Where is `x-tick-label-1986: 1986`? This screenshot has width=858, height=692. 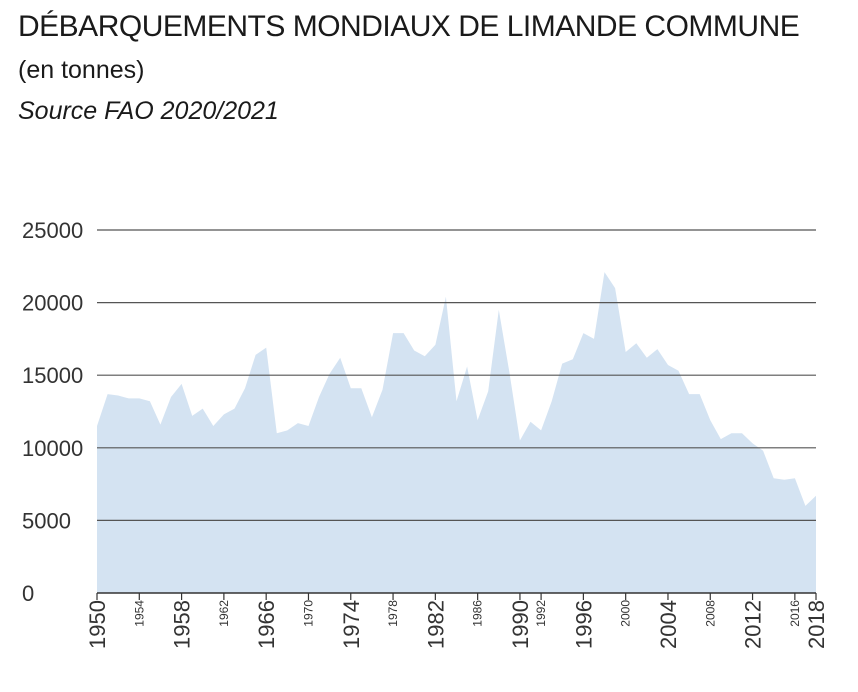
x-tick-label-1986: 1986 is located at coordinates (478, 613).